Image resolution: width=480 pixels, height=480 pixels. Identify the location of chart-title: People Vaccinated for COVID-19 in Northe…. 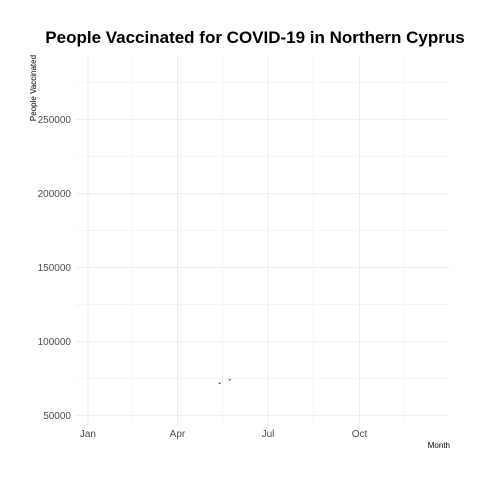
(254, 37).